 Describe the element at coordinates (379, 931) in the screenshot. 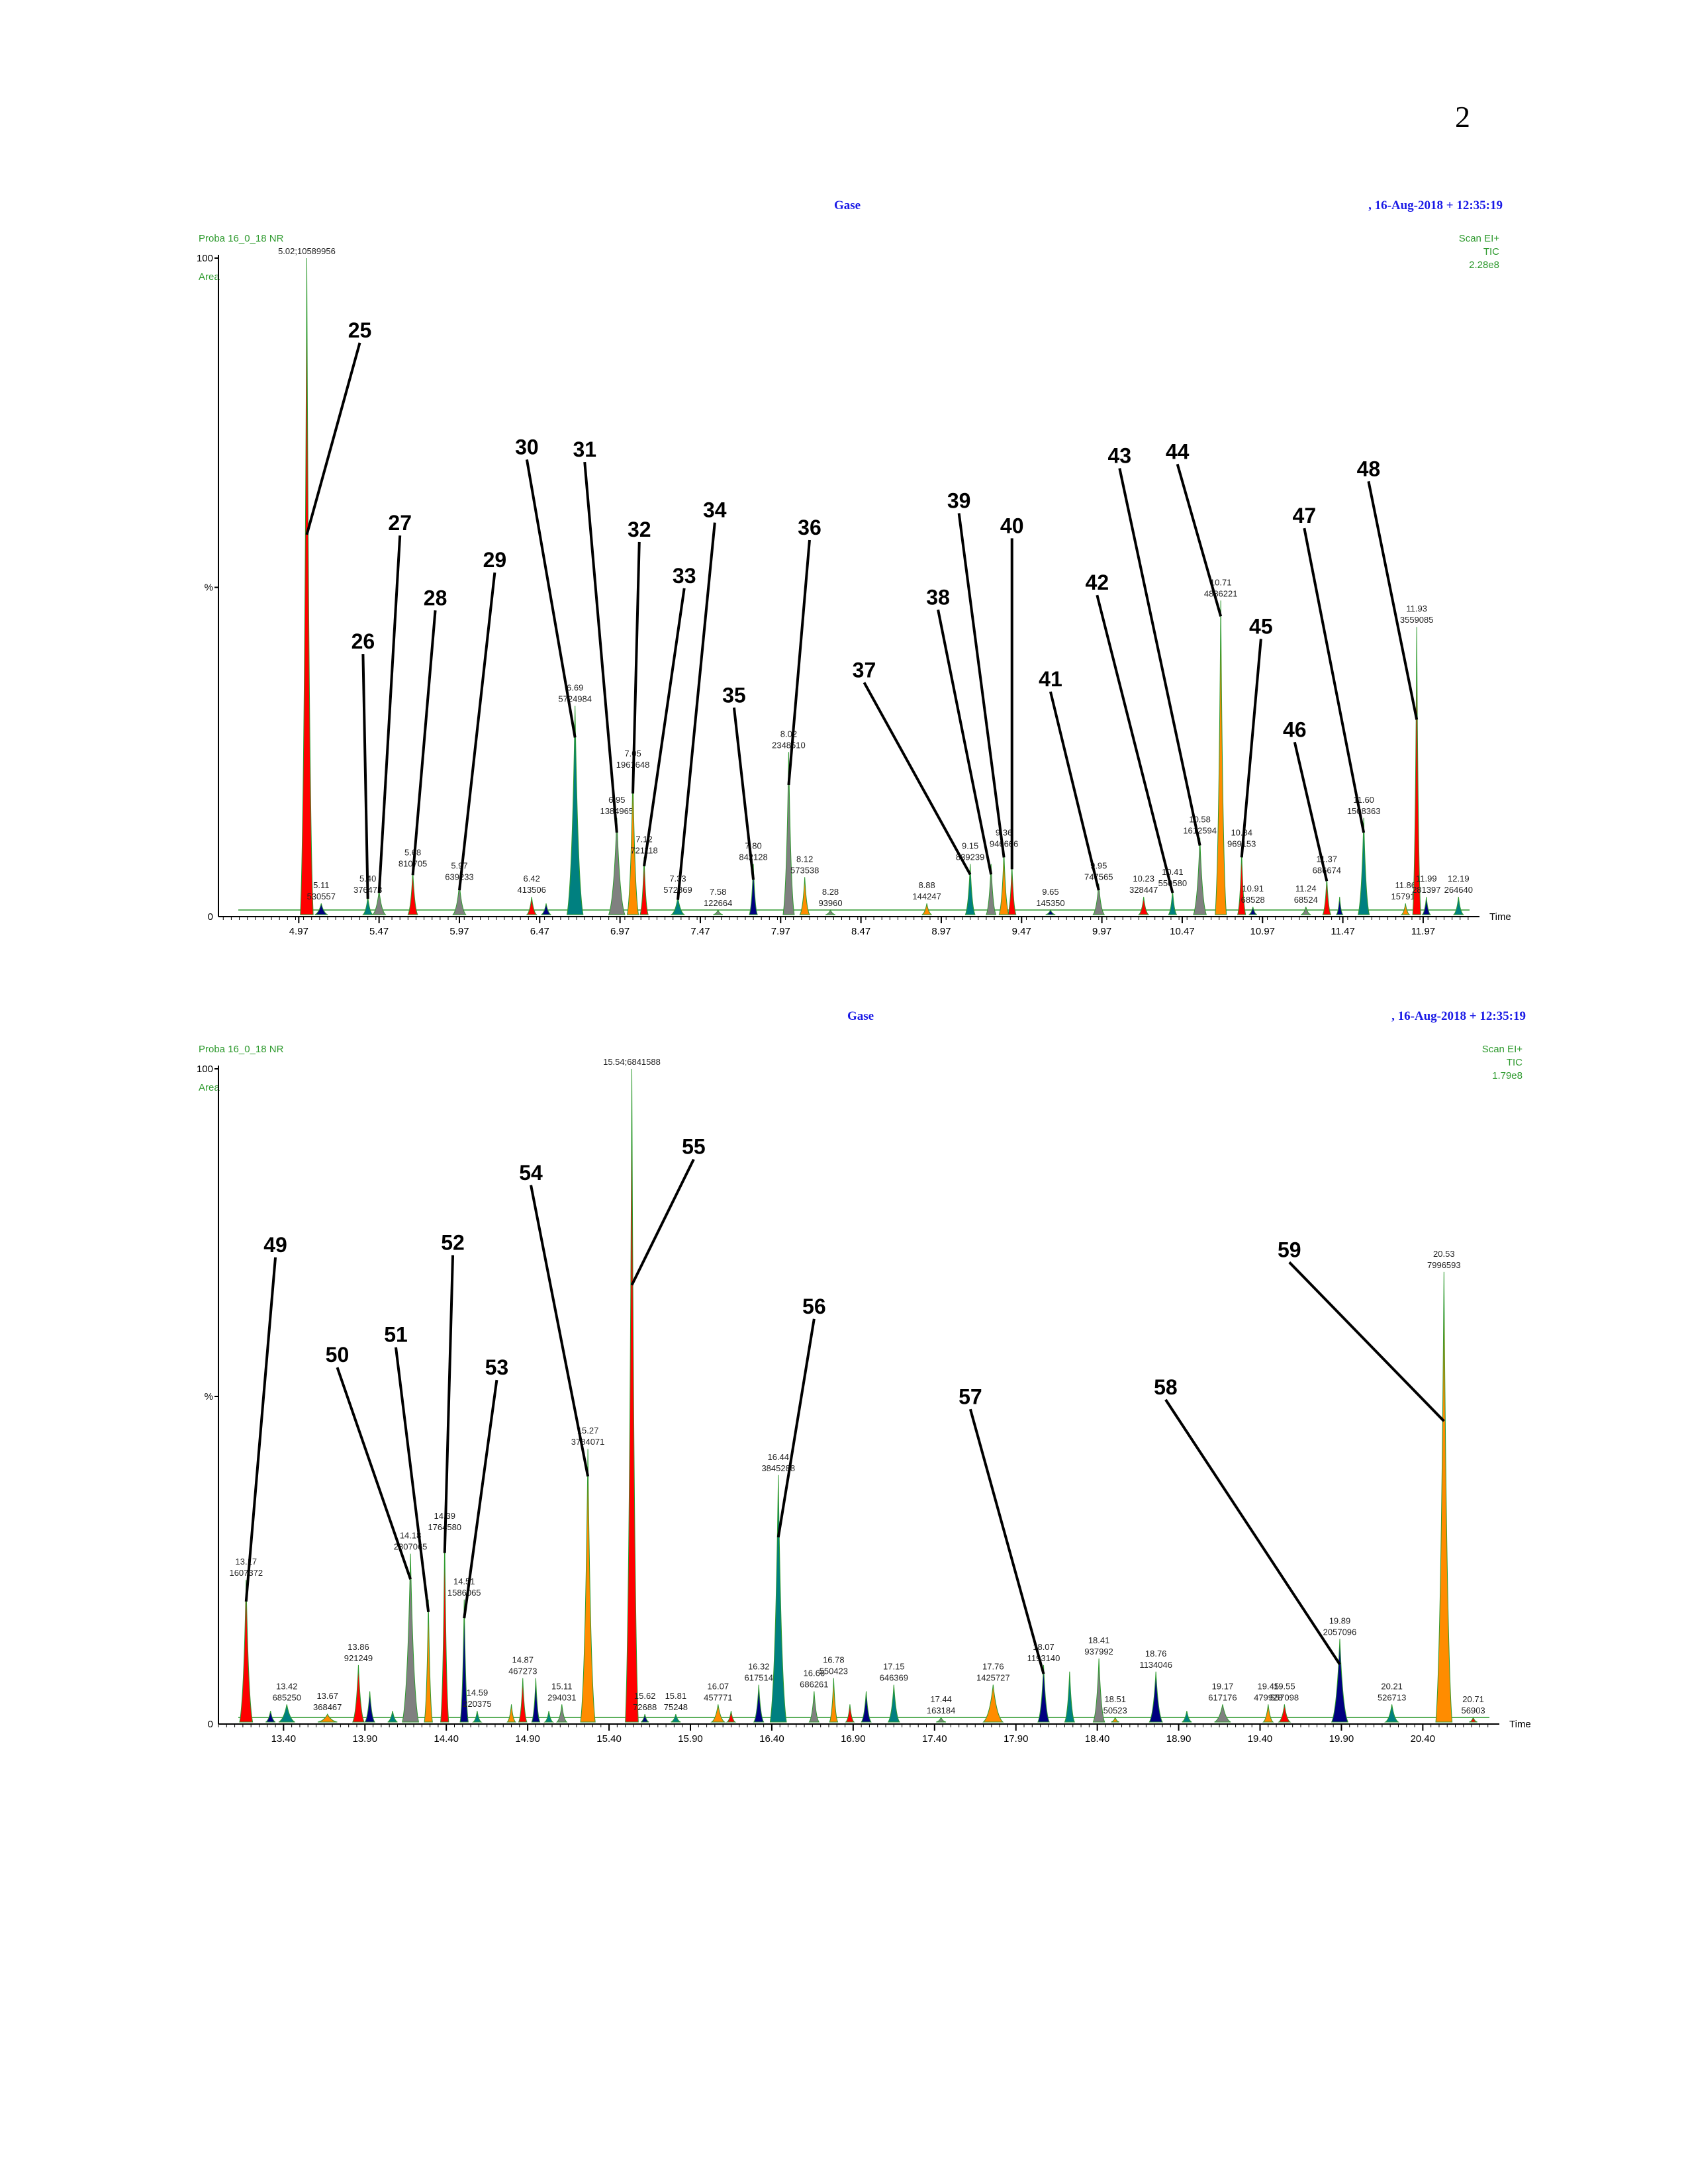

I see `x-tick-label: 5.47` at that location.